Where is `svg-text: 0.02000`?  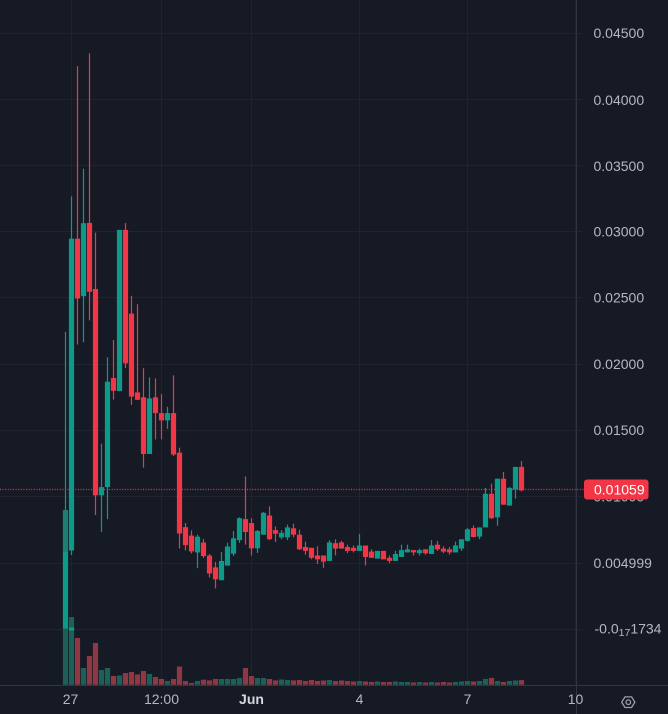 svg-text: 0.02000 is located at coordinates (619, 364).